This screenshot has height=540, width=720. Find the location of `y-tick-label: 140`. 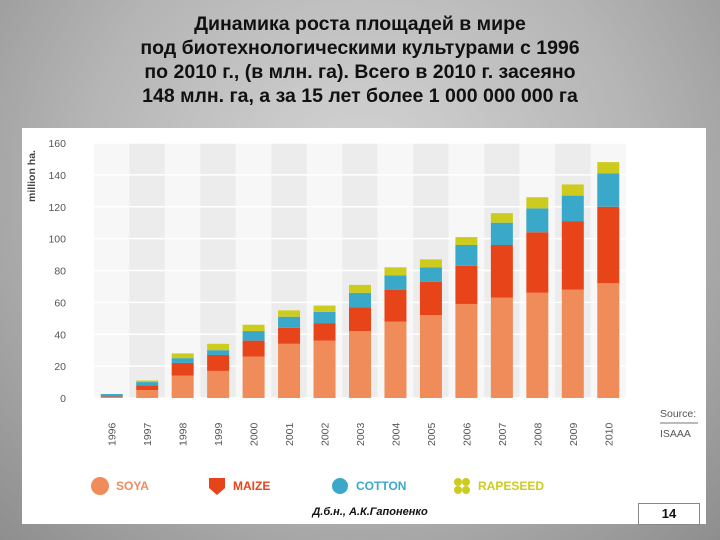

y-tick-label: 140 is located at coordinates (57, 176).